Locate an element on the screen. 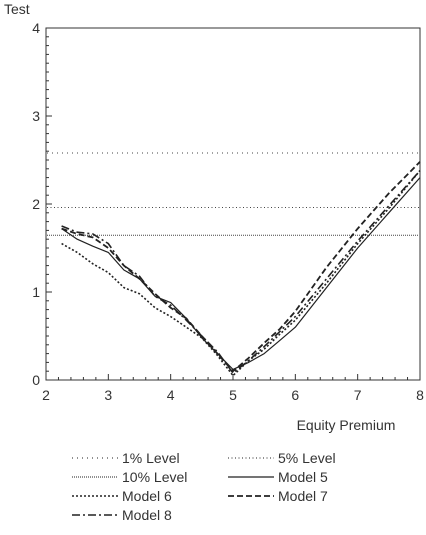 Image resolution: width=426 pixels, height=535 pixels. legend-label: 5% Level is located at coordinates (307, 458).